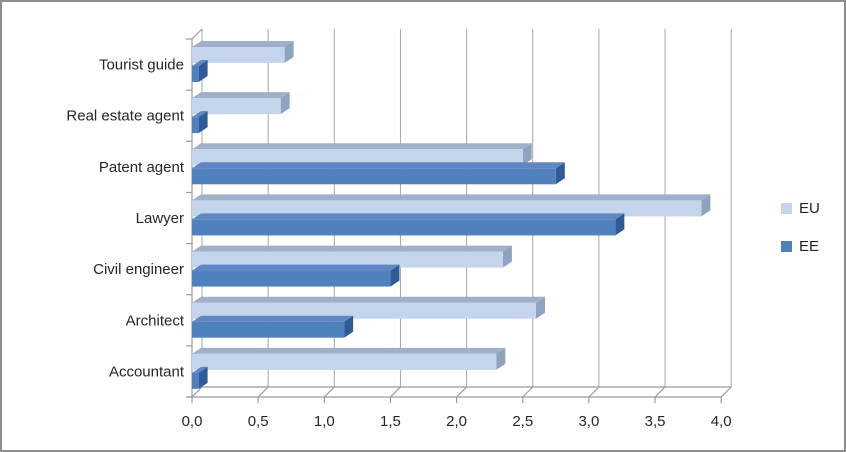  I want to click on svg-text: 3,5, so click(655, 421).